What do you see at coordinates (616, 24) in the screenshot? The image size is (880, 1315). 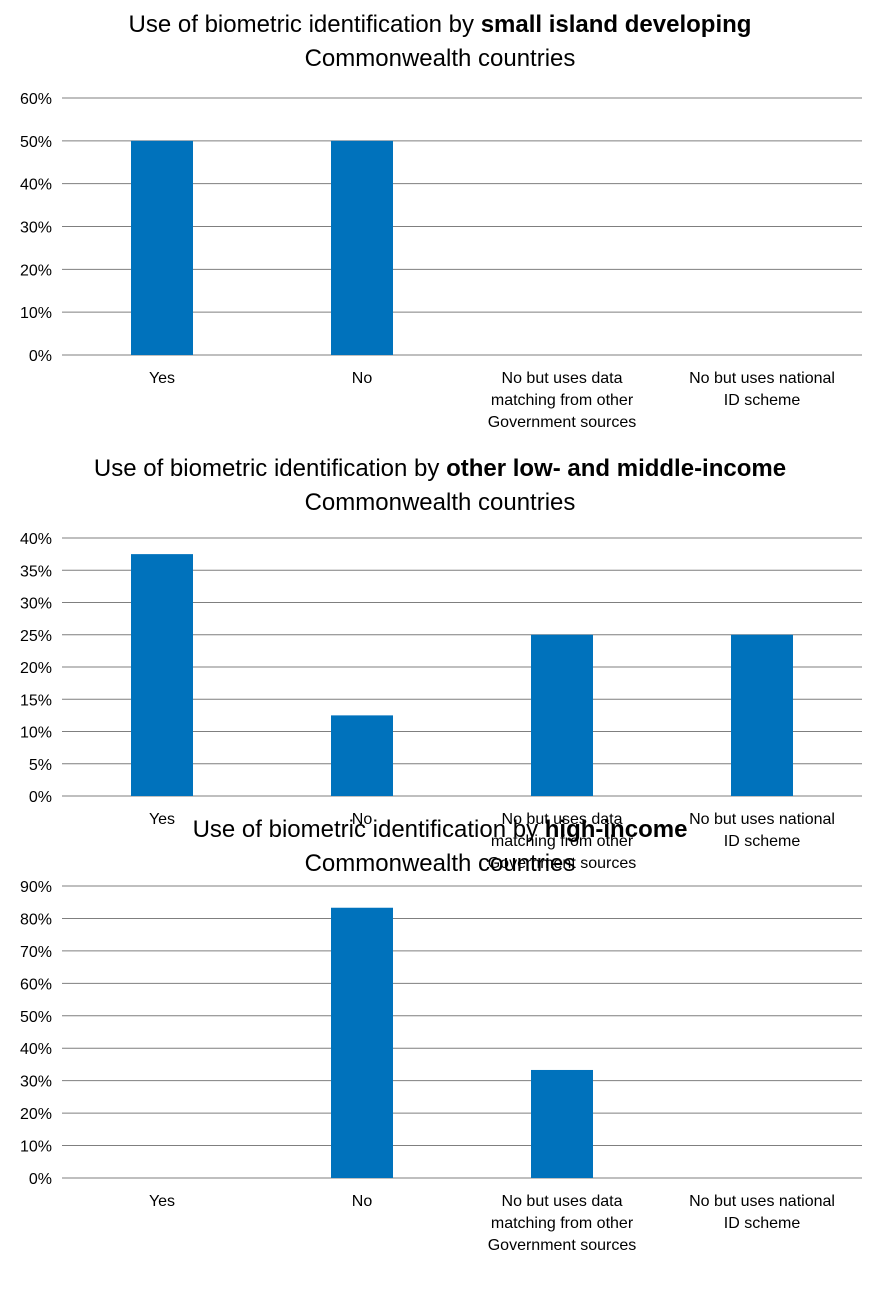 I see `chart-1-title-bold: small island developing` at bounding box center [616, 24].